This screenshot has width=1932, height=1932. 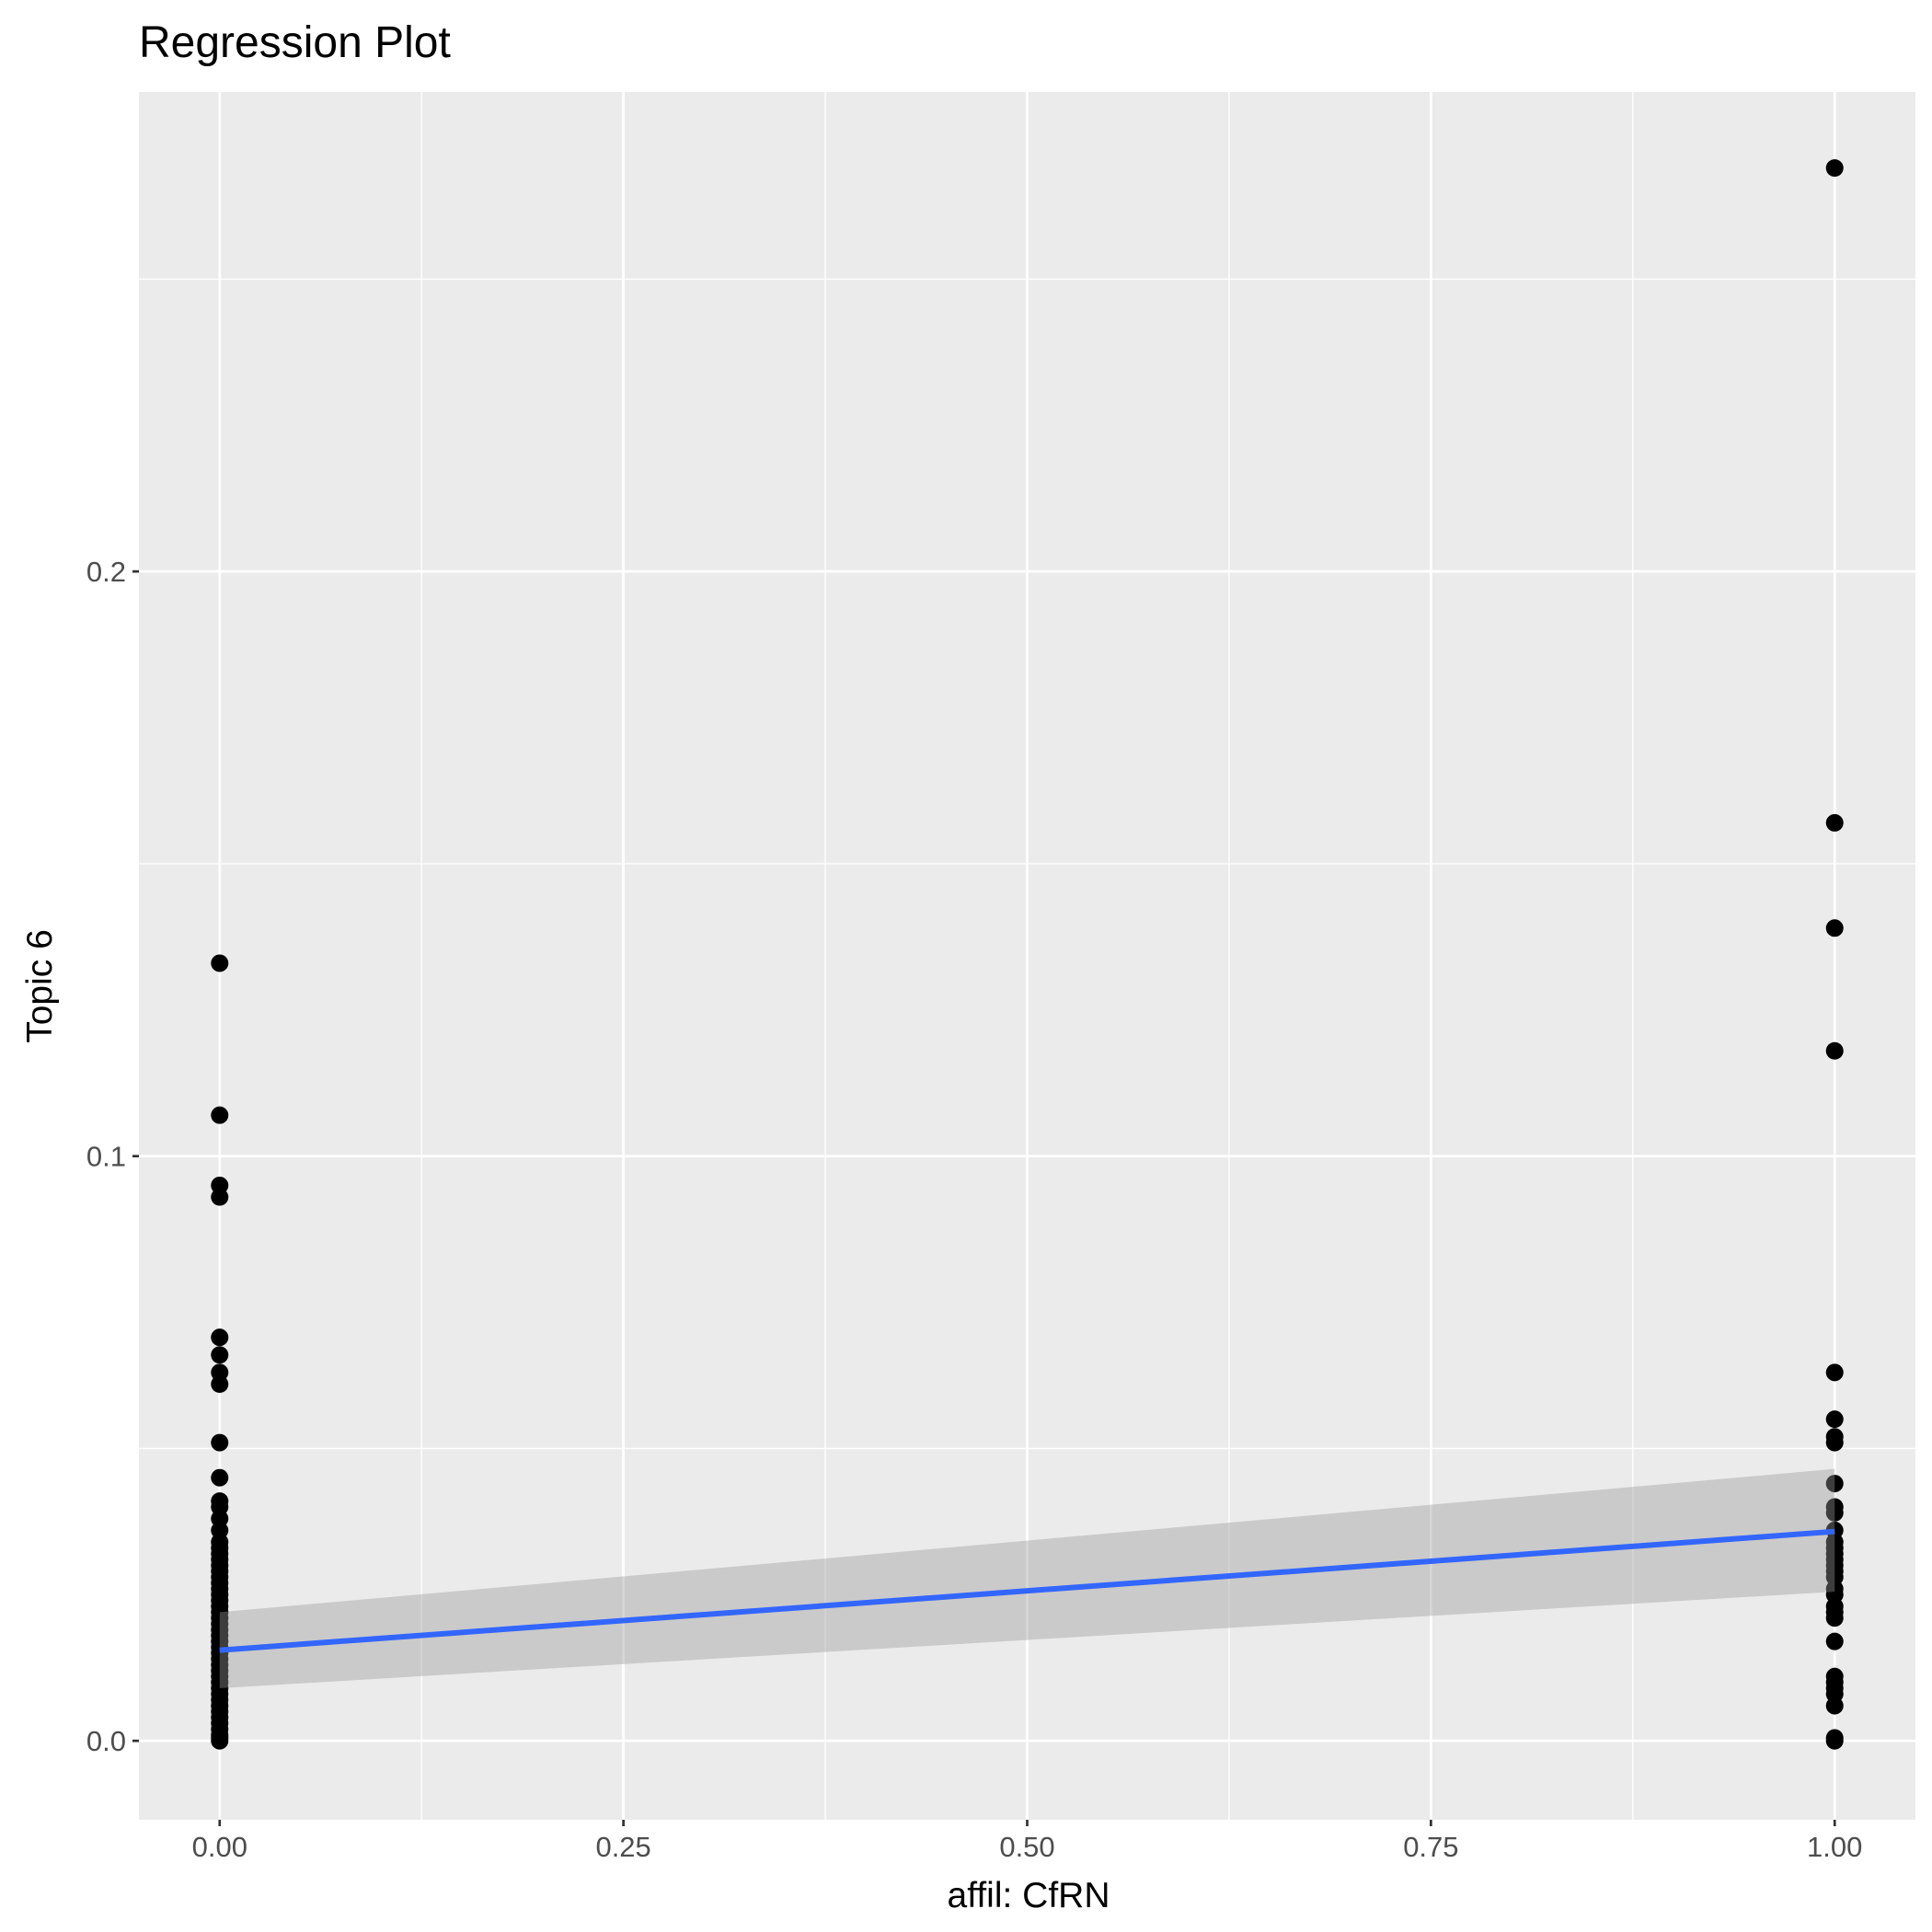 I want to click on y-axis-title: Topic 6, so click(x=40, y=986).